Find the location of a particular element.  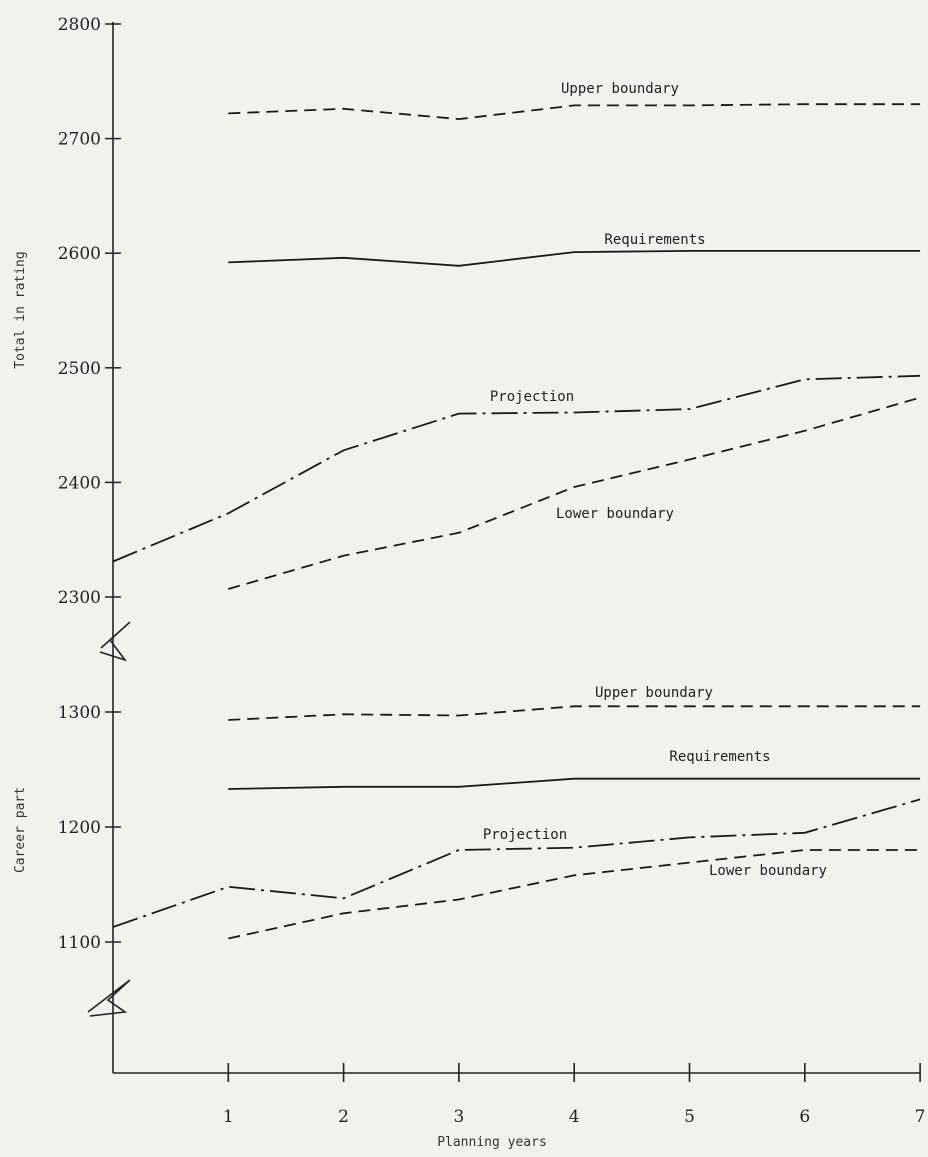

x-tick-label: 3 is located at coordinates (458, 1117).